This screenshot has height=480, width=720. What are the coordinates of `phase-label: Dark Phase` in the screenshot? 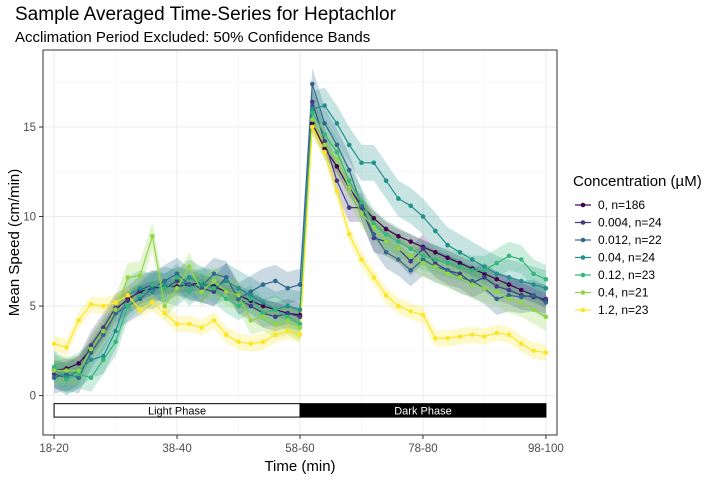 It's located at (422, 411).